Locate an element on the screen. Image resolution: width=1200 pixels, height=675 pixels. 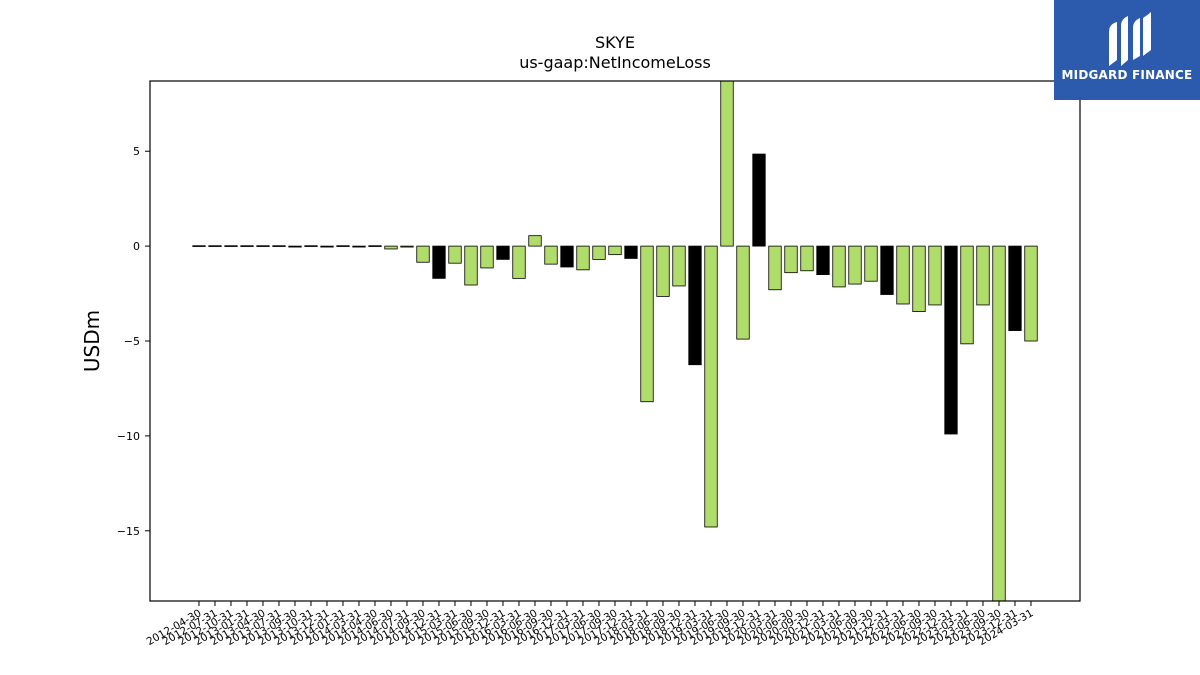
brand-logo: MIDGARD FINANCE is located at coordinates (1127, 50).